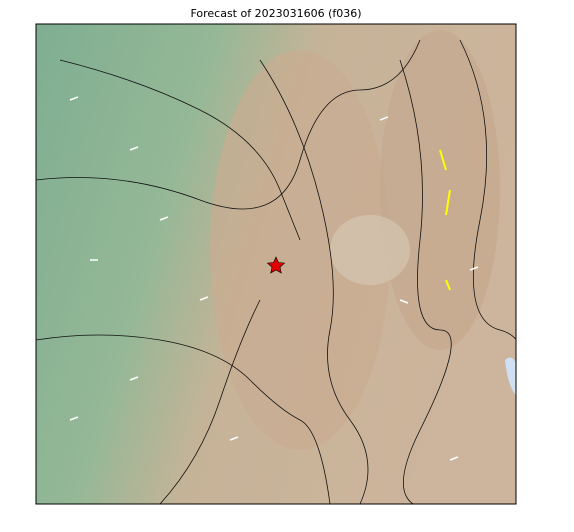  I want to click on jet-streaks, so click(445, 220).